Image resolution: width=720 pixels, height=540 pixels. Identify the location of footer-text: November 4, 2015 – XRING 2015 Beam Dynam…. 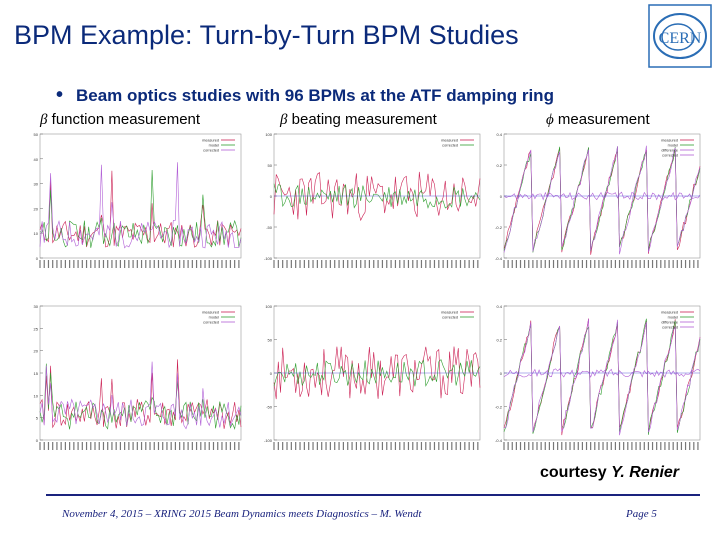
(242, 514).